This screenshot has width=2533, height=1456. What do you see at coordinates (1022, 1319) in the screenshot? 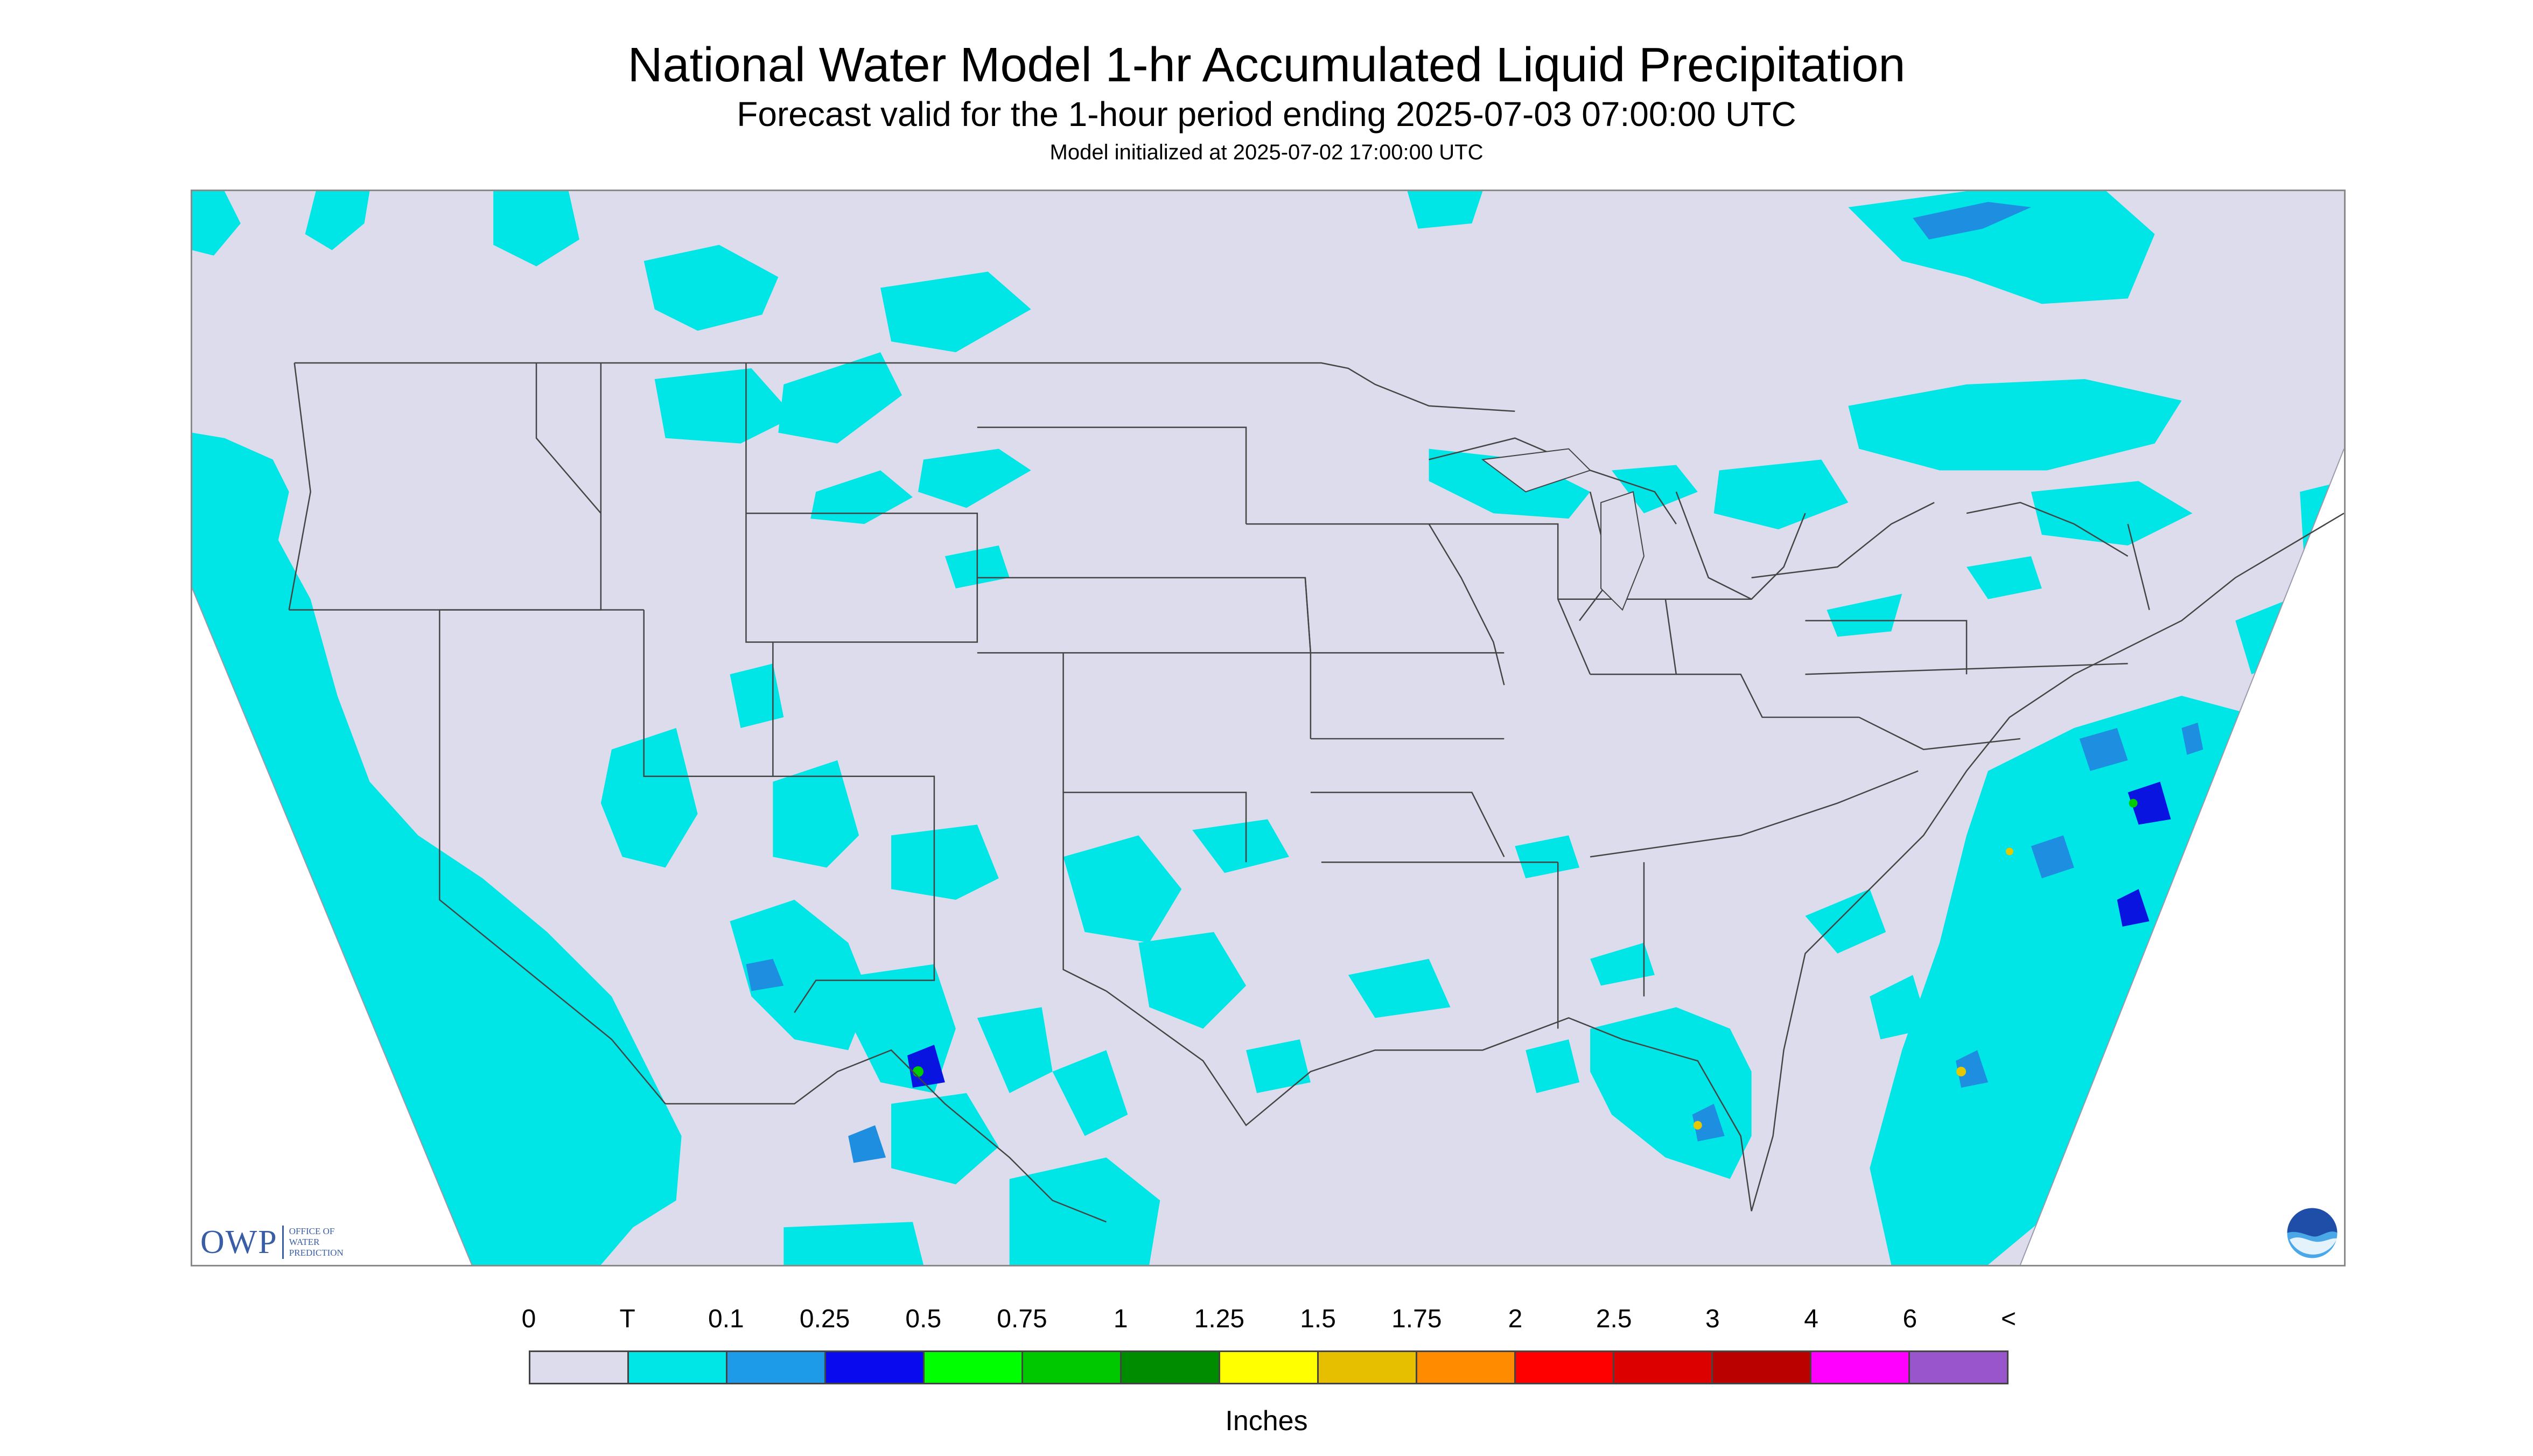
I see `legend-label: 0.75` at bounding box center [1022, 1319].